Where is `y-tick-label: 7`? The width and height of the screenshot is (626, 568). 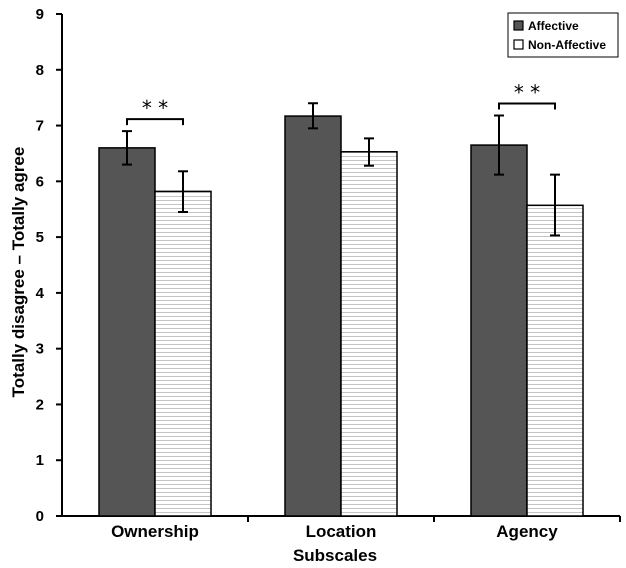 y-tick-label: 7 is located at coordinates (40, 126).